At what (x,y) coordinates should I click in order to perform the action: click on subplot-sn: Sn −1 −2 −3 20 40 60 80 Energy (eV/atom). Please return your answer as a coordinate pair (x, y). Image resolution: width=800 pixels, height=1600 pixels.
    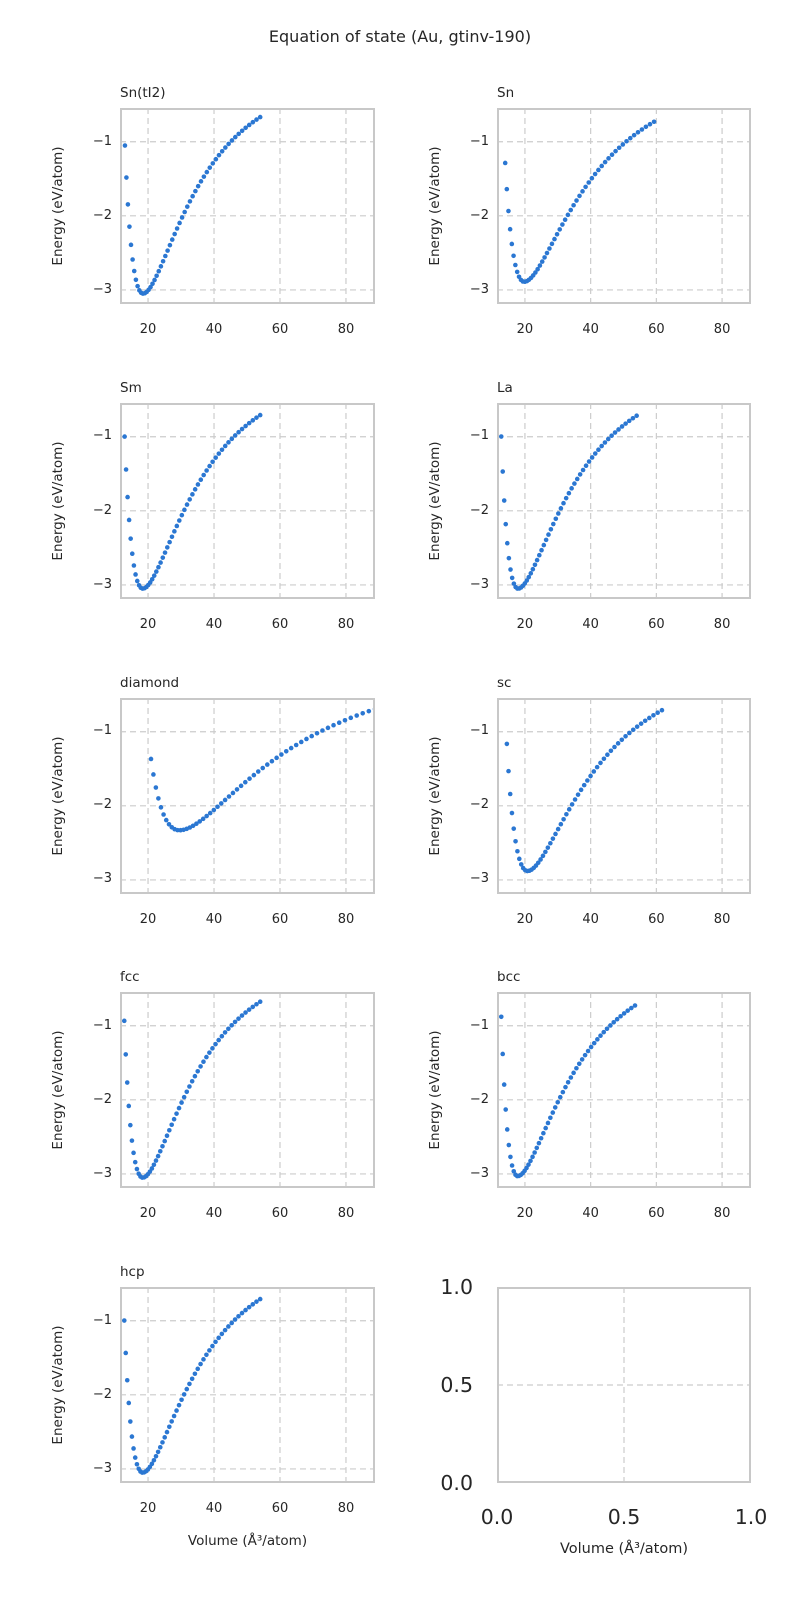
    Looking at the image, I should click on (589, 211).